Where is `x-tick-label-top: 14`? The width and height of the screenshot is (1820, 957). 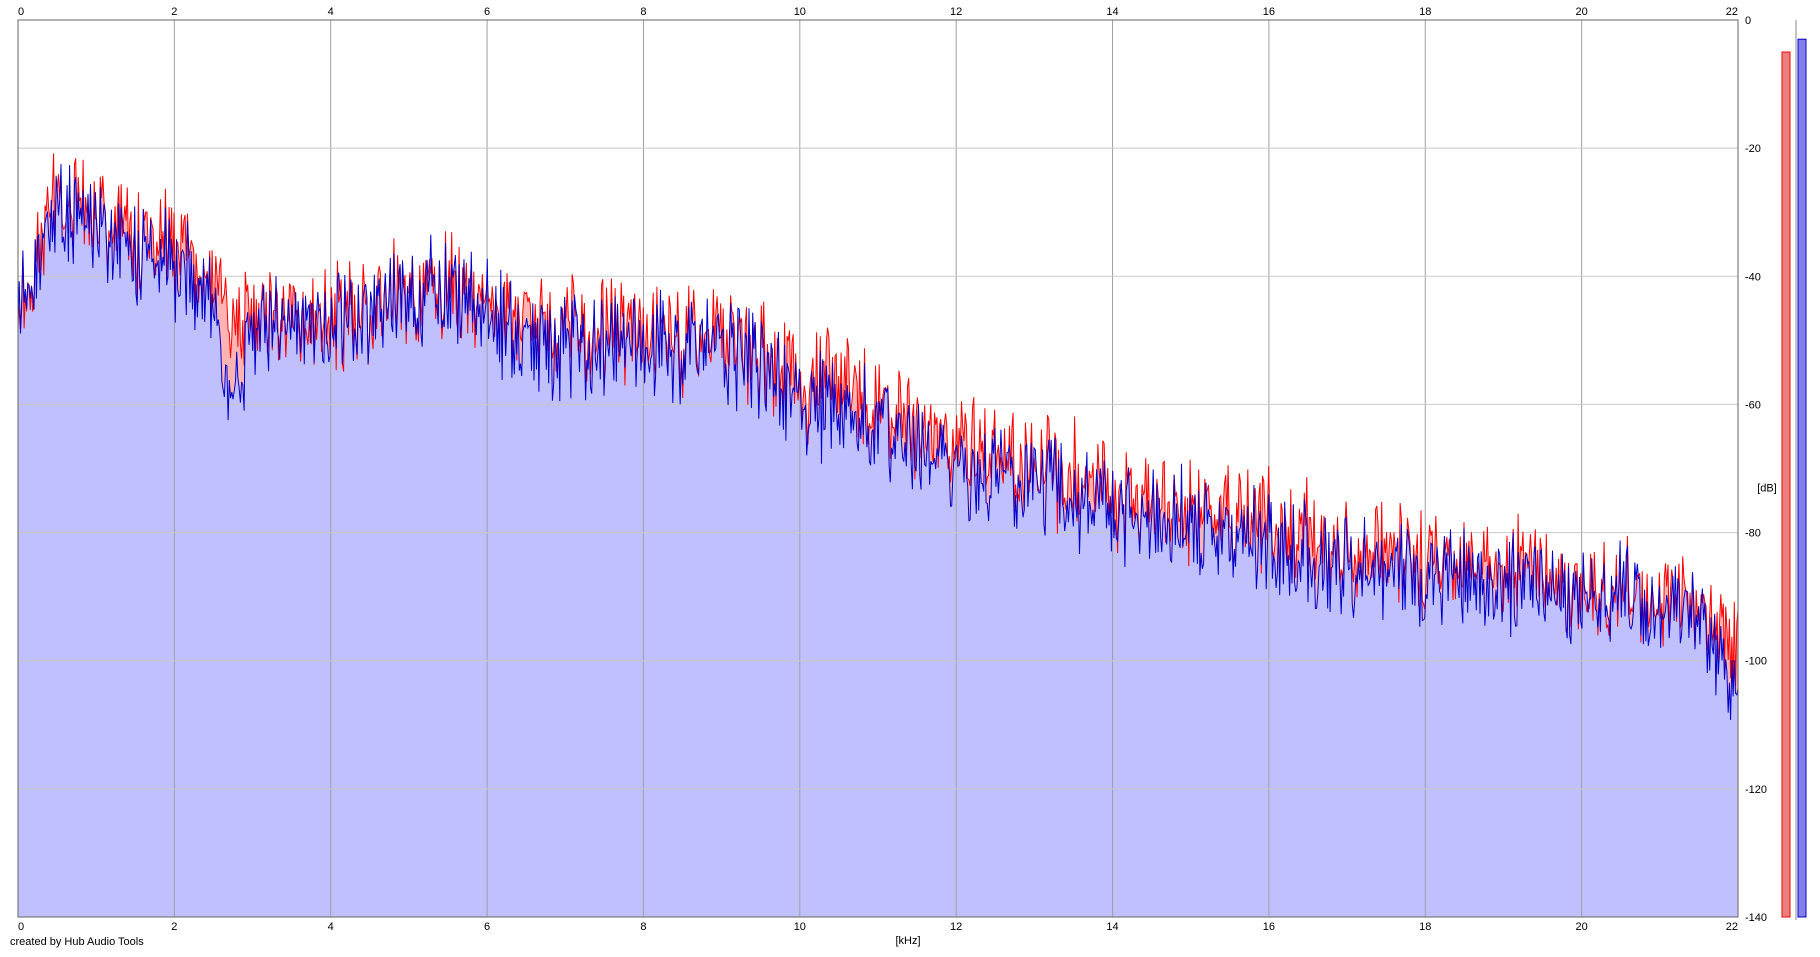 x-tick-label-top: 14 is located at coordinates (1112, 12).